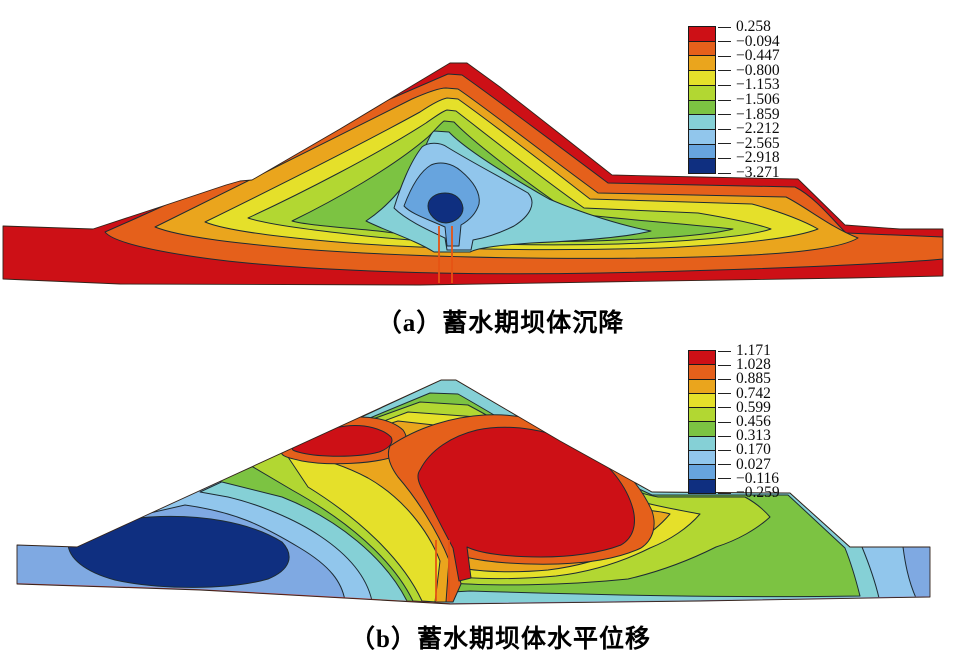 The image size is (973, 657). What do you see at coordinates (749, 56) in the screenshot?
I see `legend-a-label: −0.447` at bounding box center [749, 56].